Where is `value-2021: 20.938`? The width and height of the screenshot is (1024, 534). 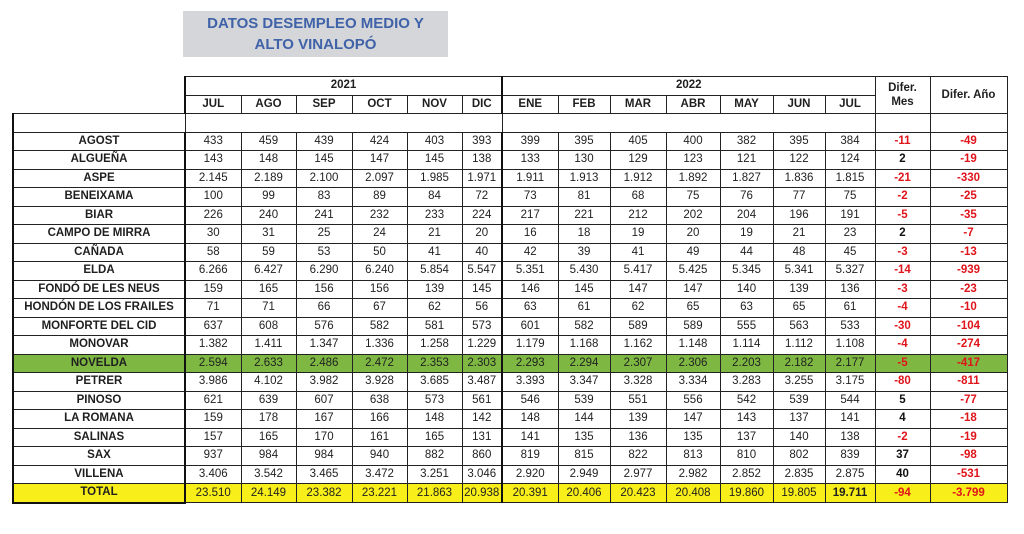 value-2021: 20.938 is located at coordinates (482, 493).